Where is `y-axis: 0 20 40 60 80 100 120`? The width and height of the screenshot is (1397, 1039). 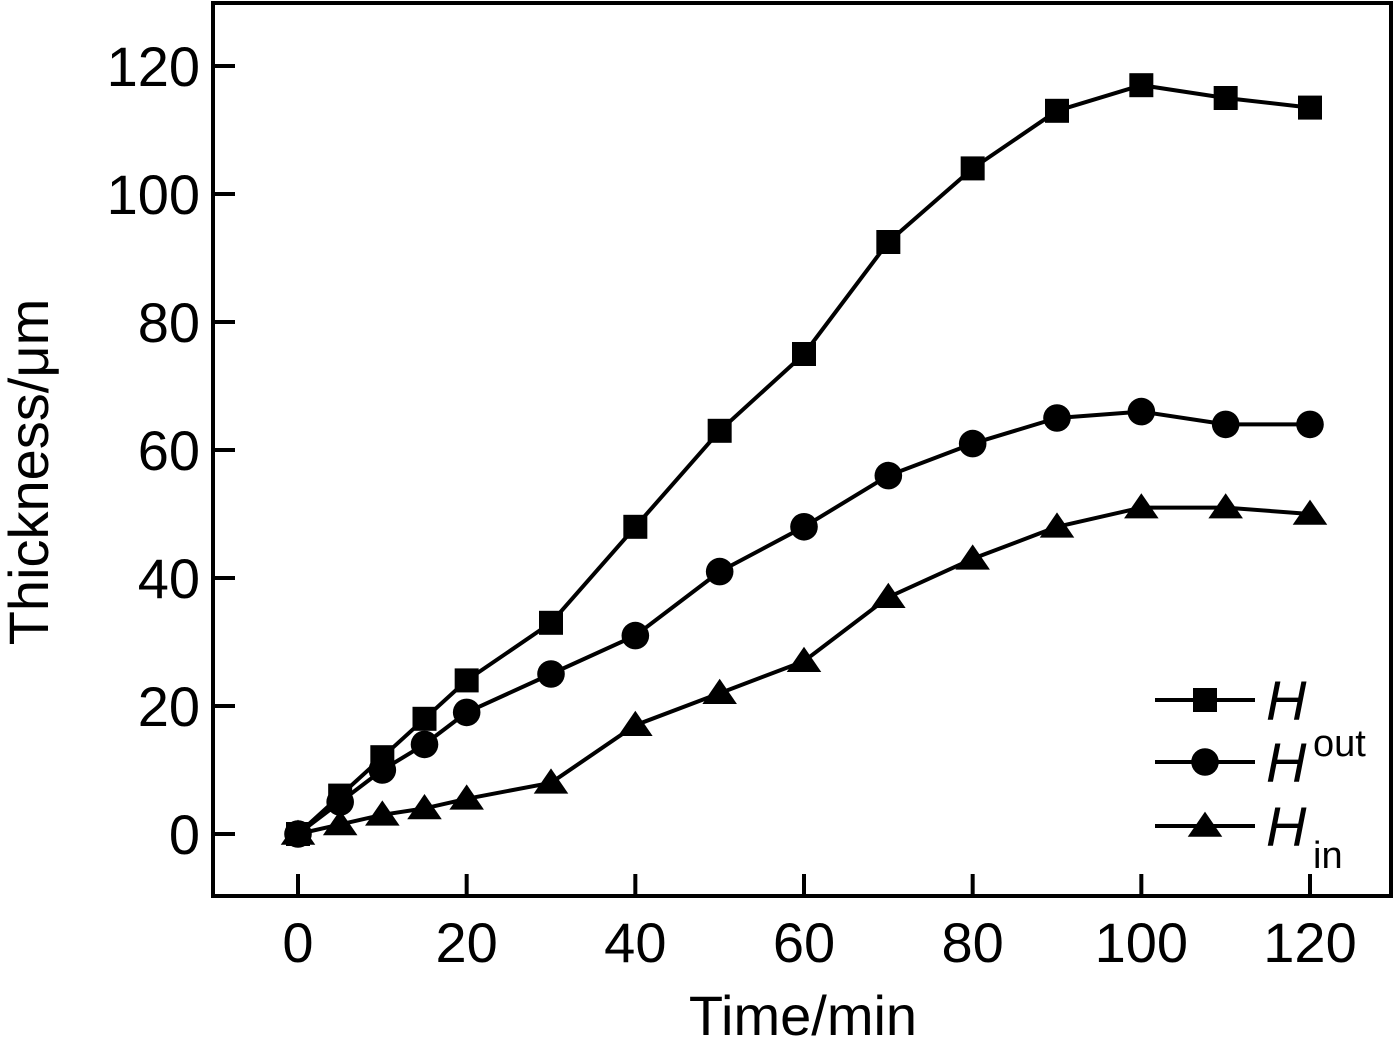 y-axis: 0 20 40 60 80 100 120 is located at coordinates (171, 450).